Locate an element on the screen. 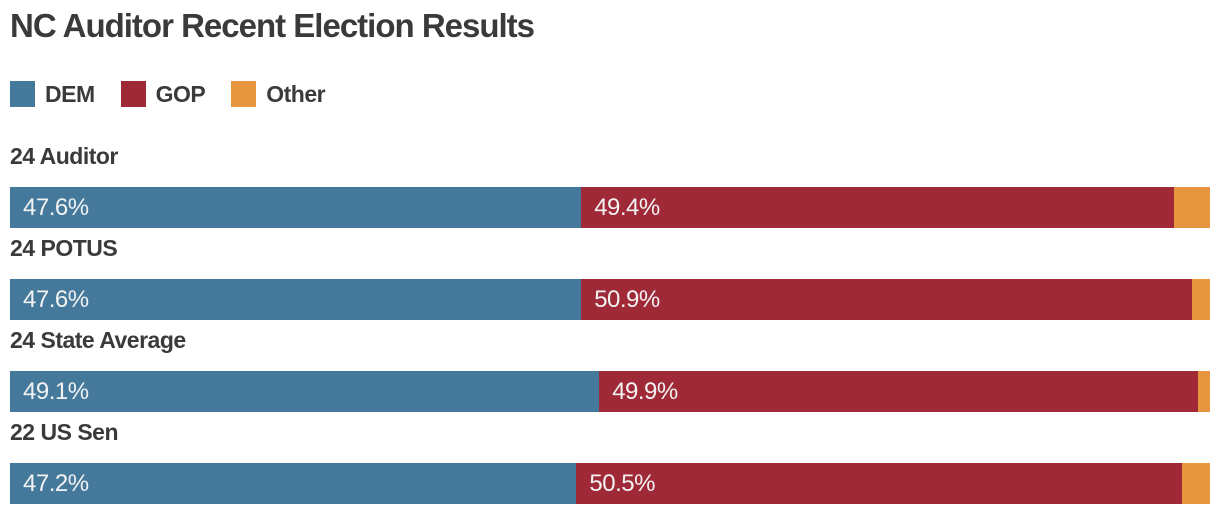 The height and width of the screenshot is (516, 1220). bar-segment-gop: 50.9% is located at coordinates (886, 299).